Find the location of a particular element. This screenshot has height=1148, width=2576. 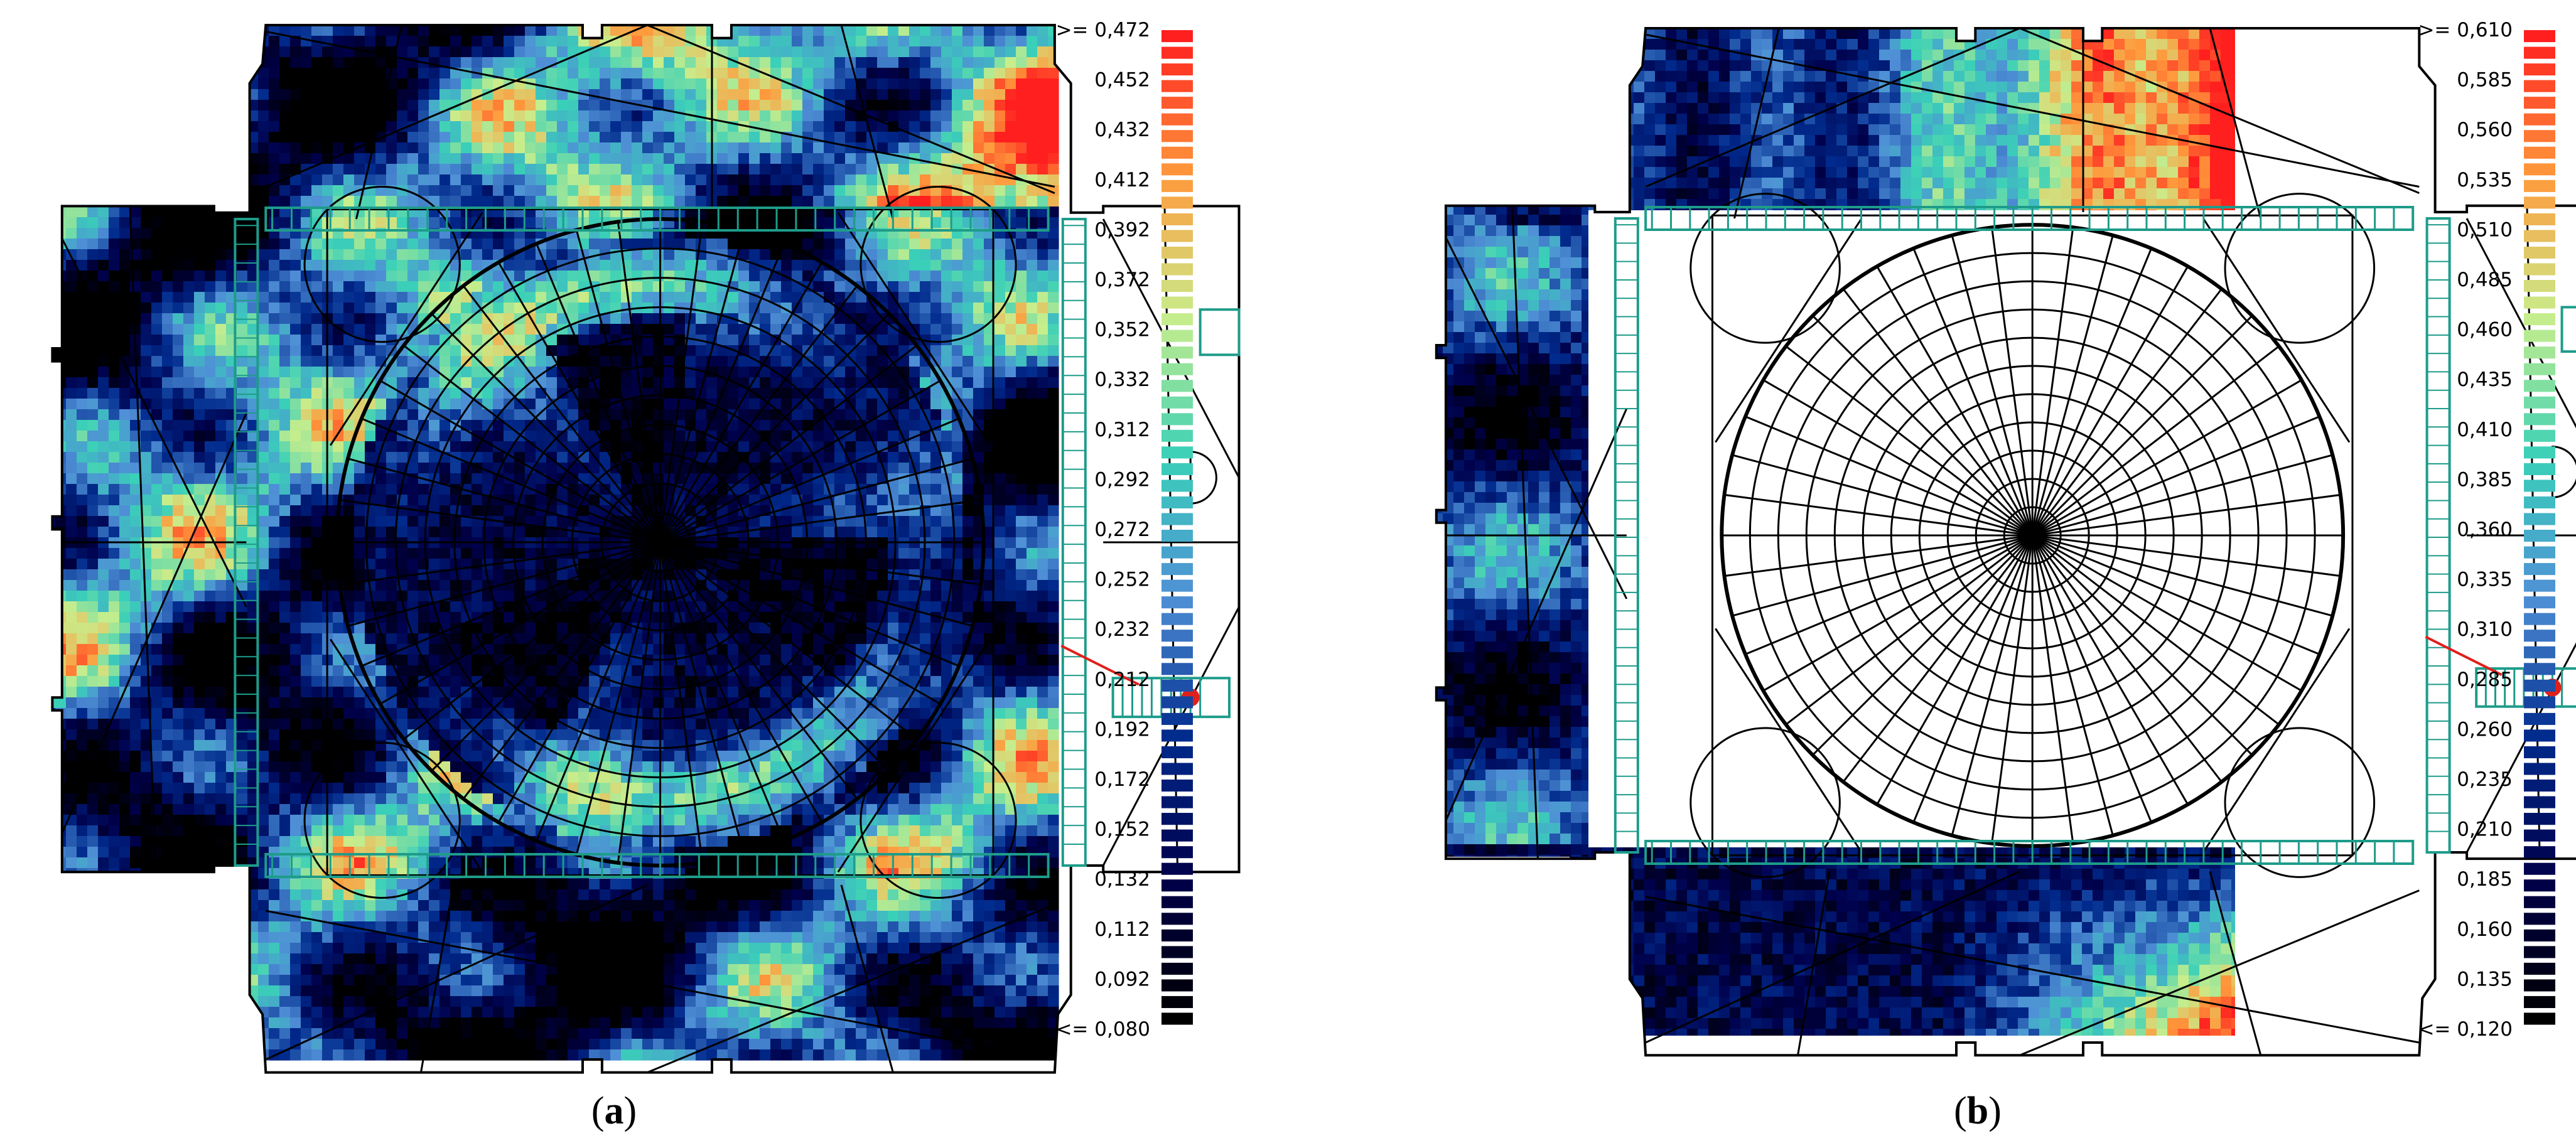

colorbar-tick-label: 0,372 is located at coordinates (1122, 280).